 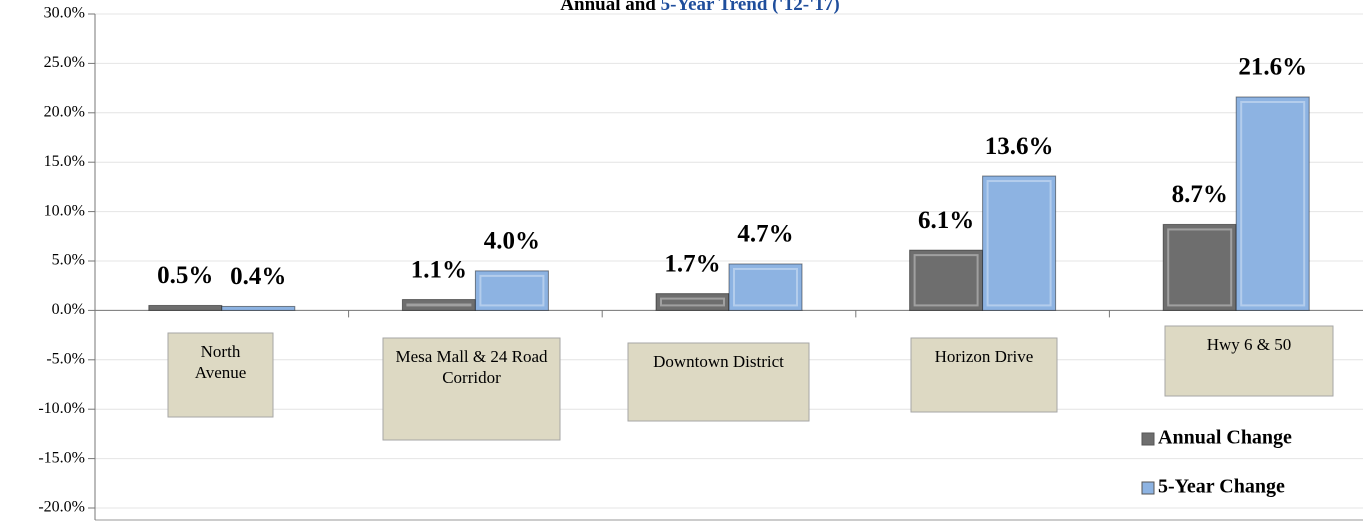 I want to click on data-label: 0.4%, so click(x=258, y=276).